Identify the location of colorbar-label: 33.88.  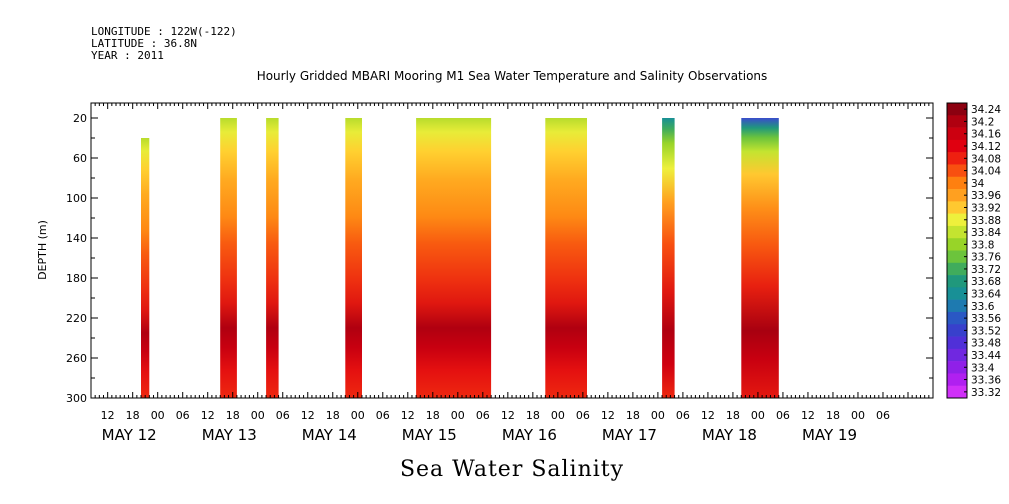
(986, 221).